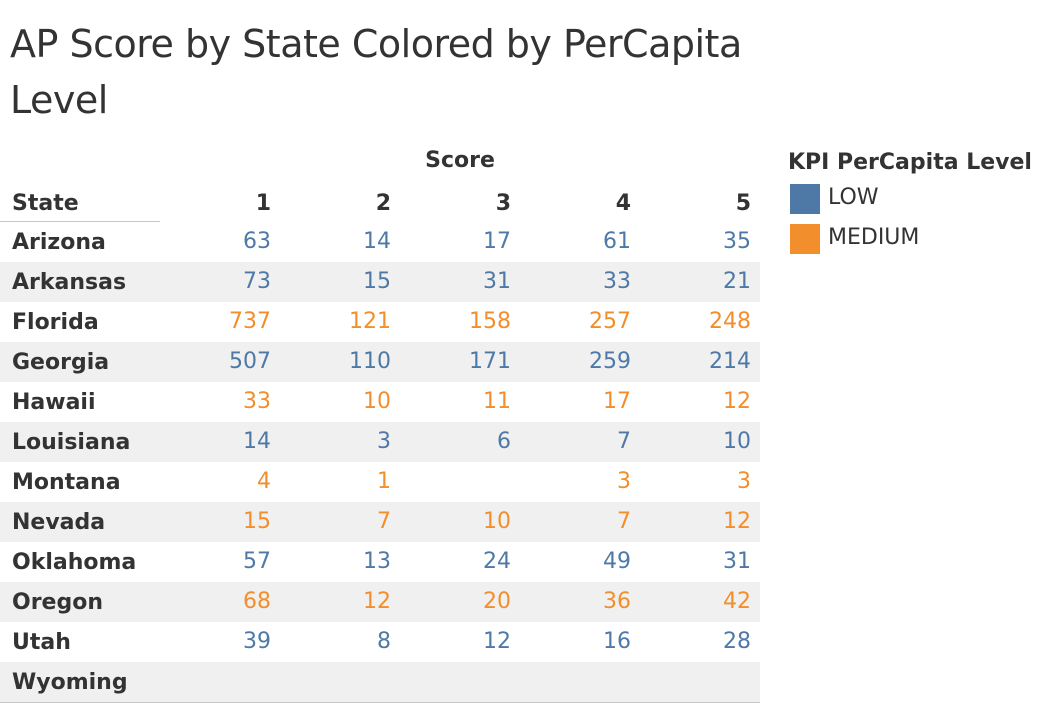 This screenshot has width=1064, height=704. I want to click on state-label: Utah, so click(41, 642).